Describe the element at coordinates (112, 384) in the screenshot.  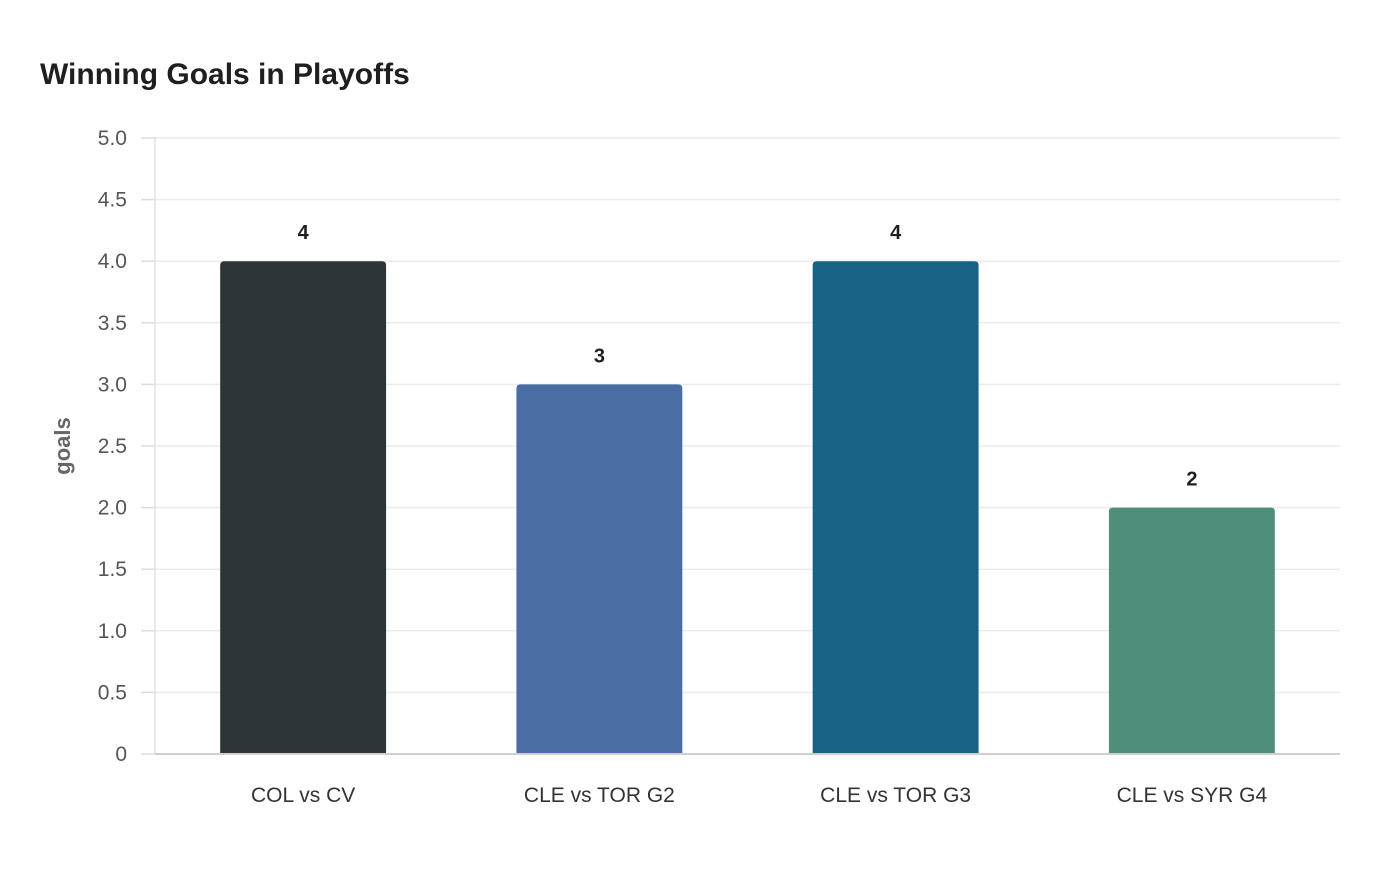
I see `y-tick-label: 3.0` at that location.